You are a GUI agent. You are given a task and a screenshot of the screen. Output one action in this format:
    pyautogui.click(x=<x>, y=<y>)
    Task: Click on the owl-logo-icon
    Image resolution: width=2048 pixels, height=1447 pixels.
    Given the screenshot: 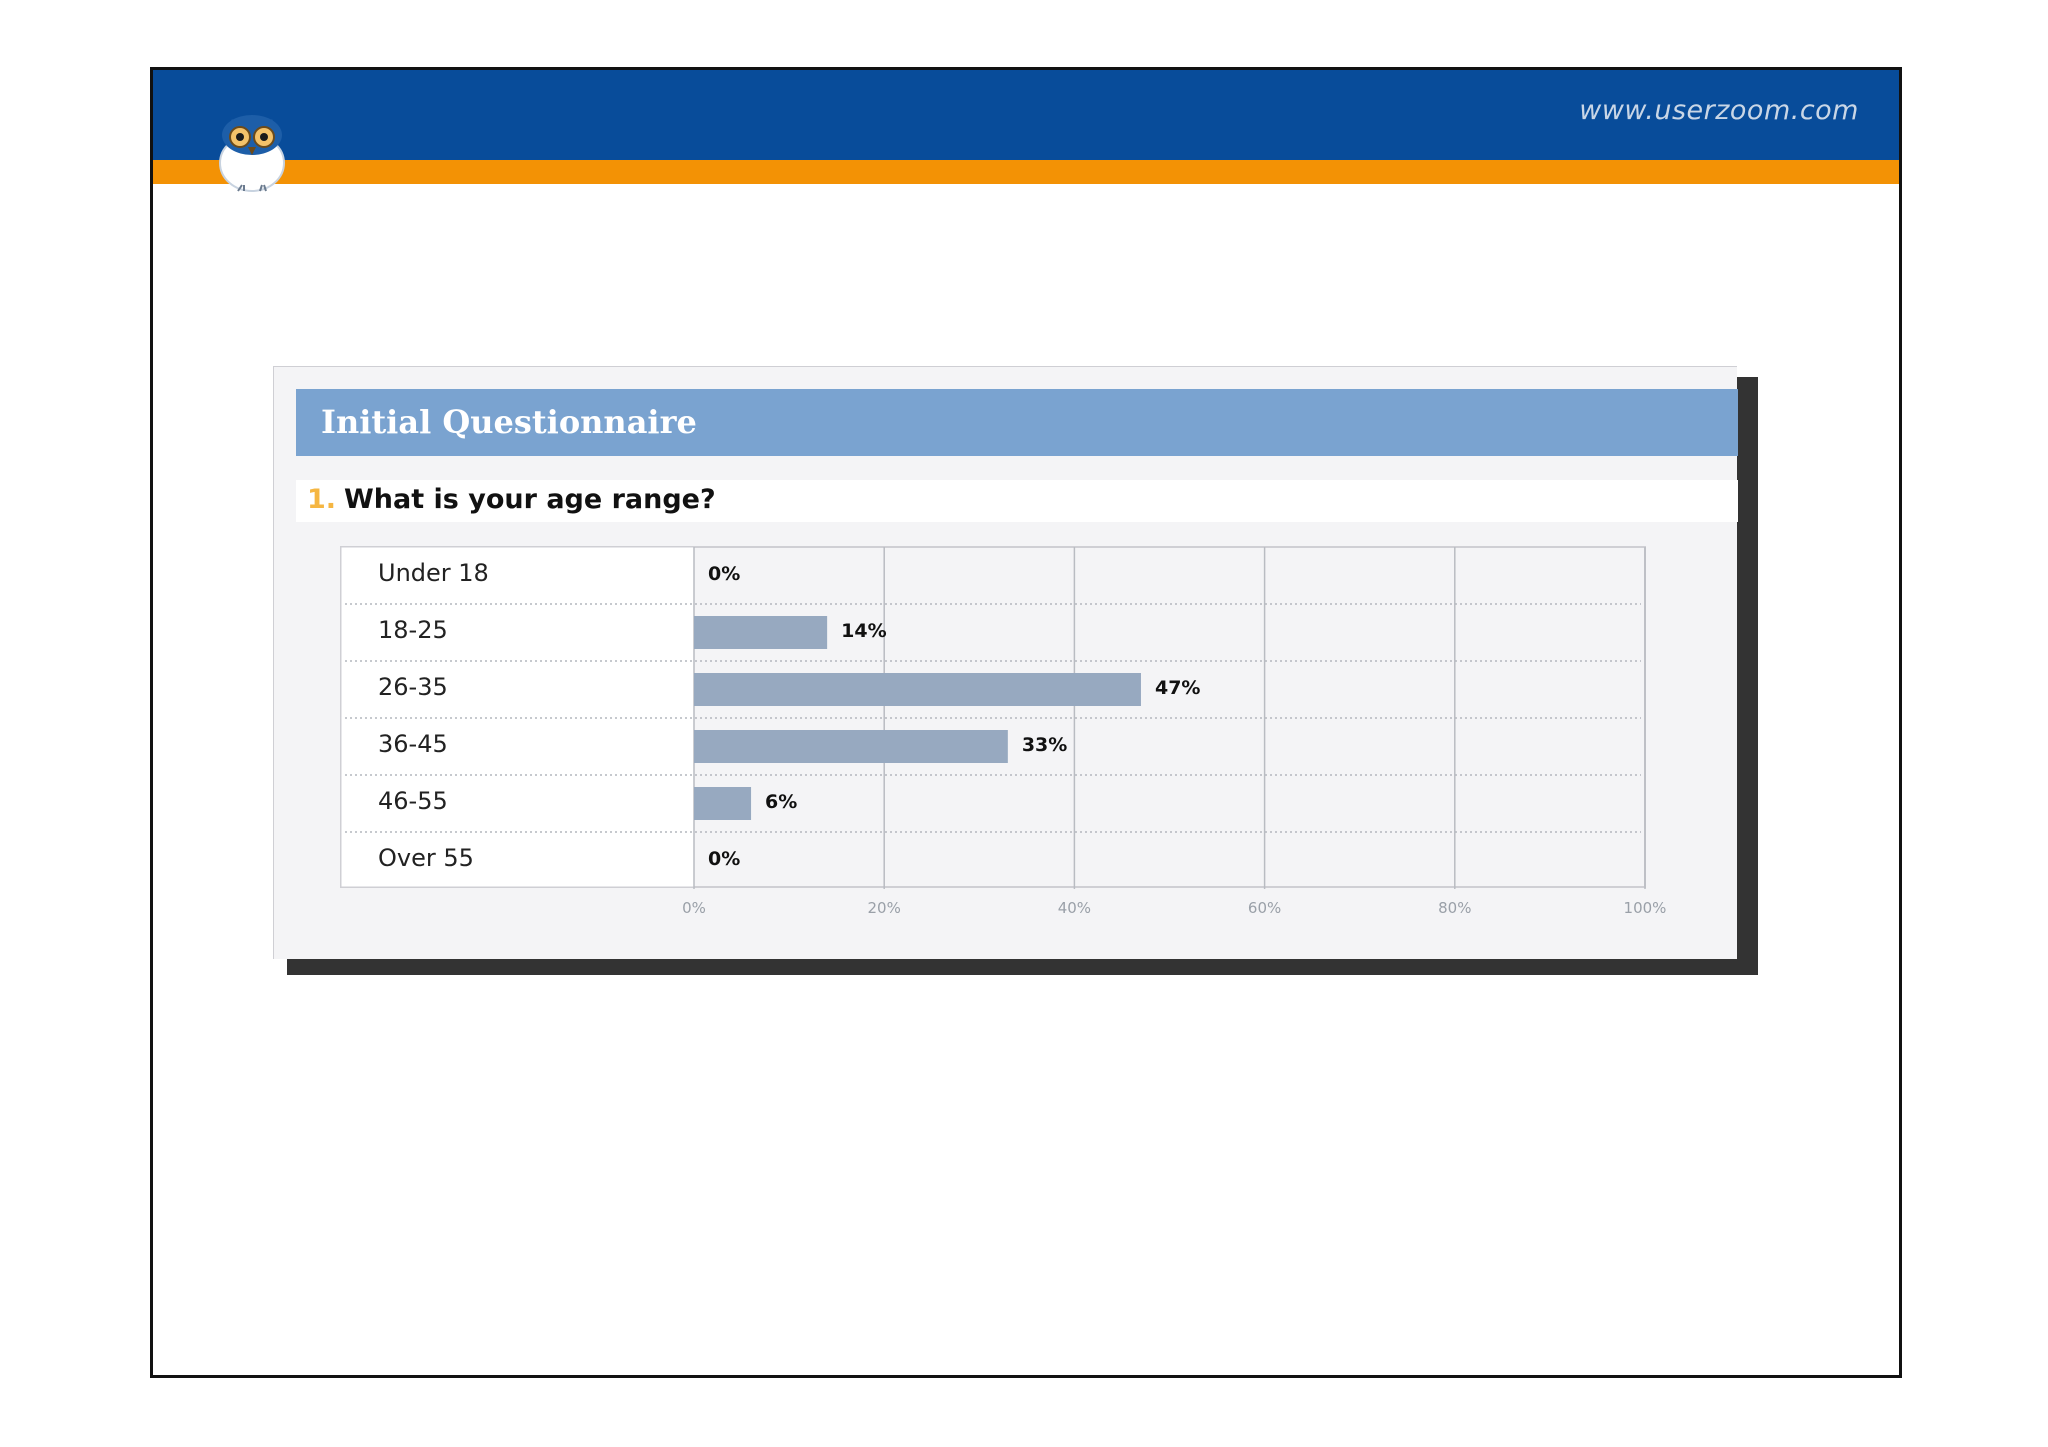 What is the action you would take?
    pyautogui.click(x=252, y=153)
    